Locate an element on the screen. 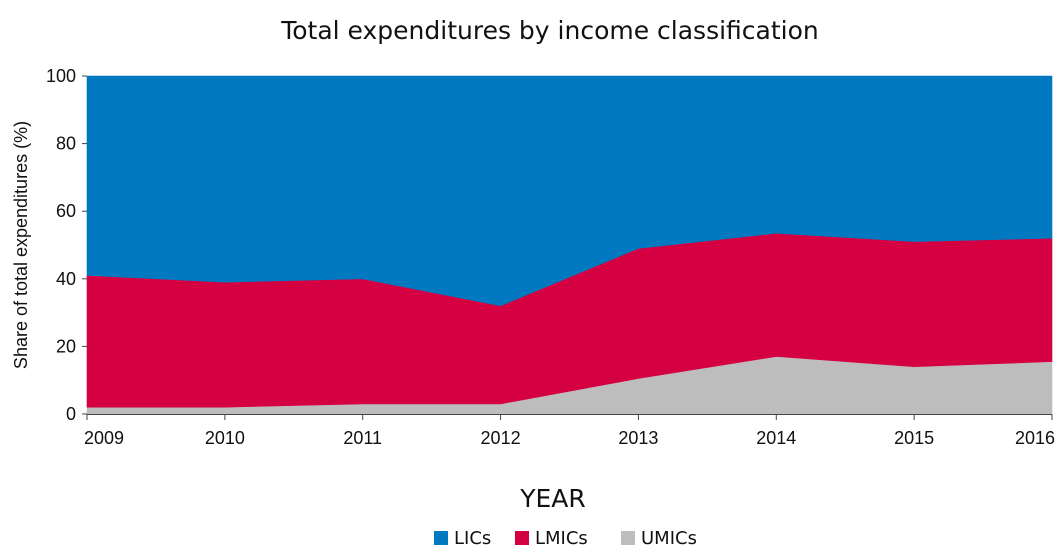 The width and height of the screenshot is (1056, 546). x-axis-label: YEAR is located at coordinates (552, 498).